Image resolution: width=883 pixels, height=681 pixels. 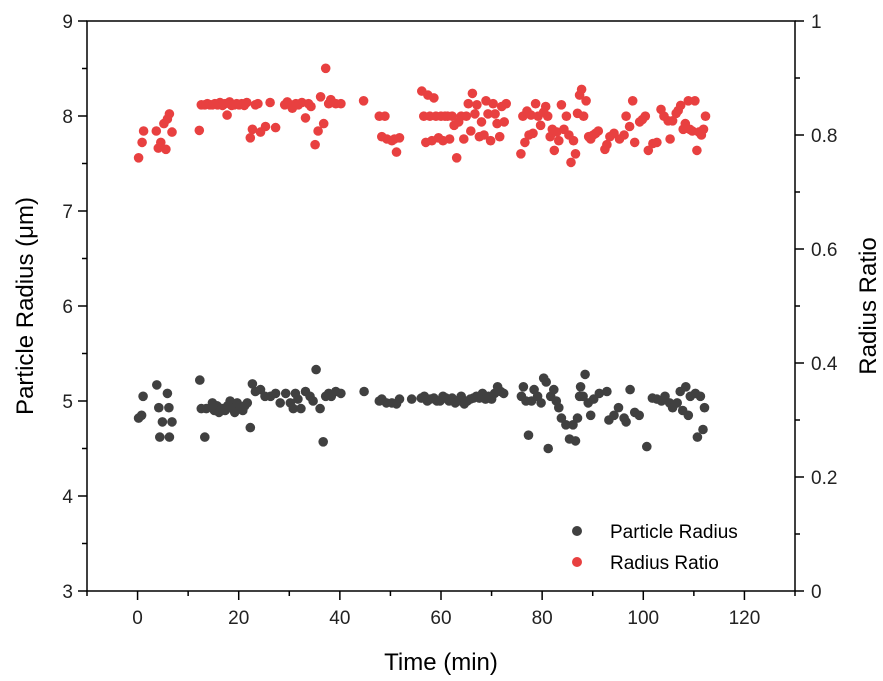 I want to click on x-tick-label: 80, so click(x=542, y=618).